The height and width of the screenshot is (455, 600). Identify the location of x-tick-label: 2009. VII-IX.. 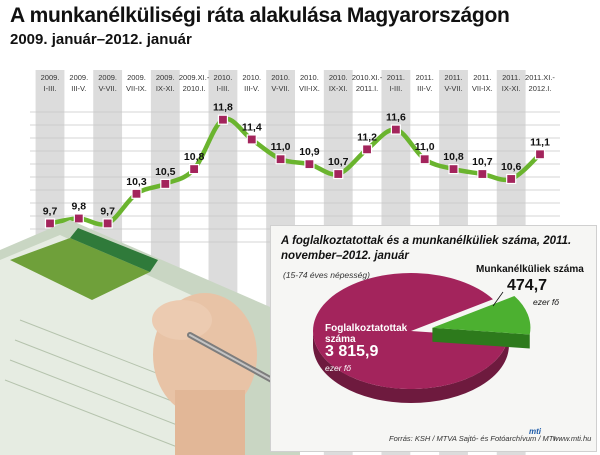
(136, 83).